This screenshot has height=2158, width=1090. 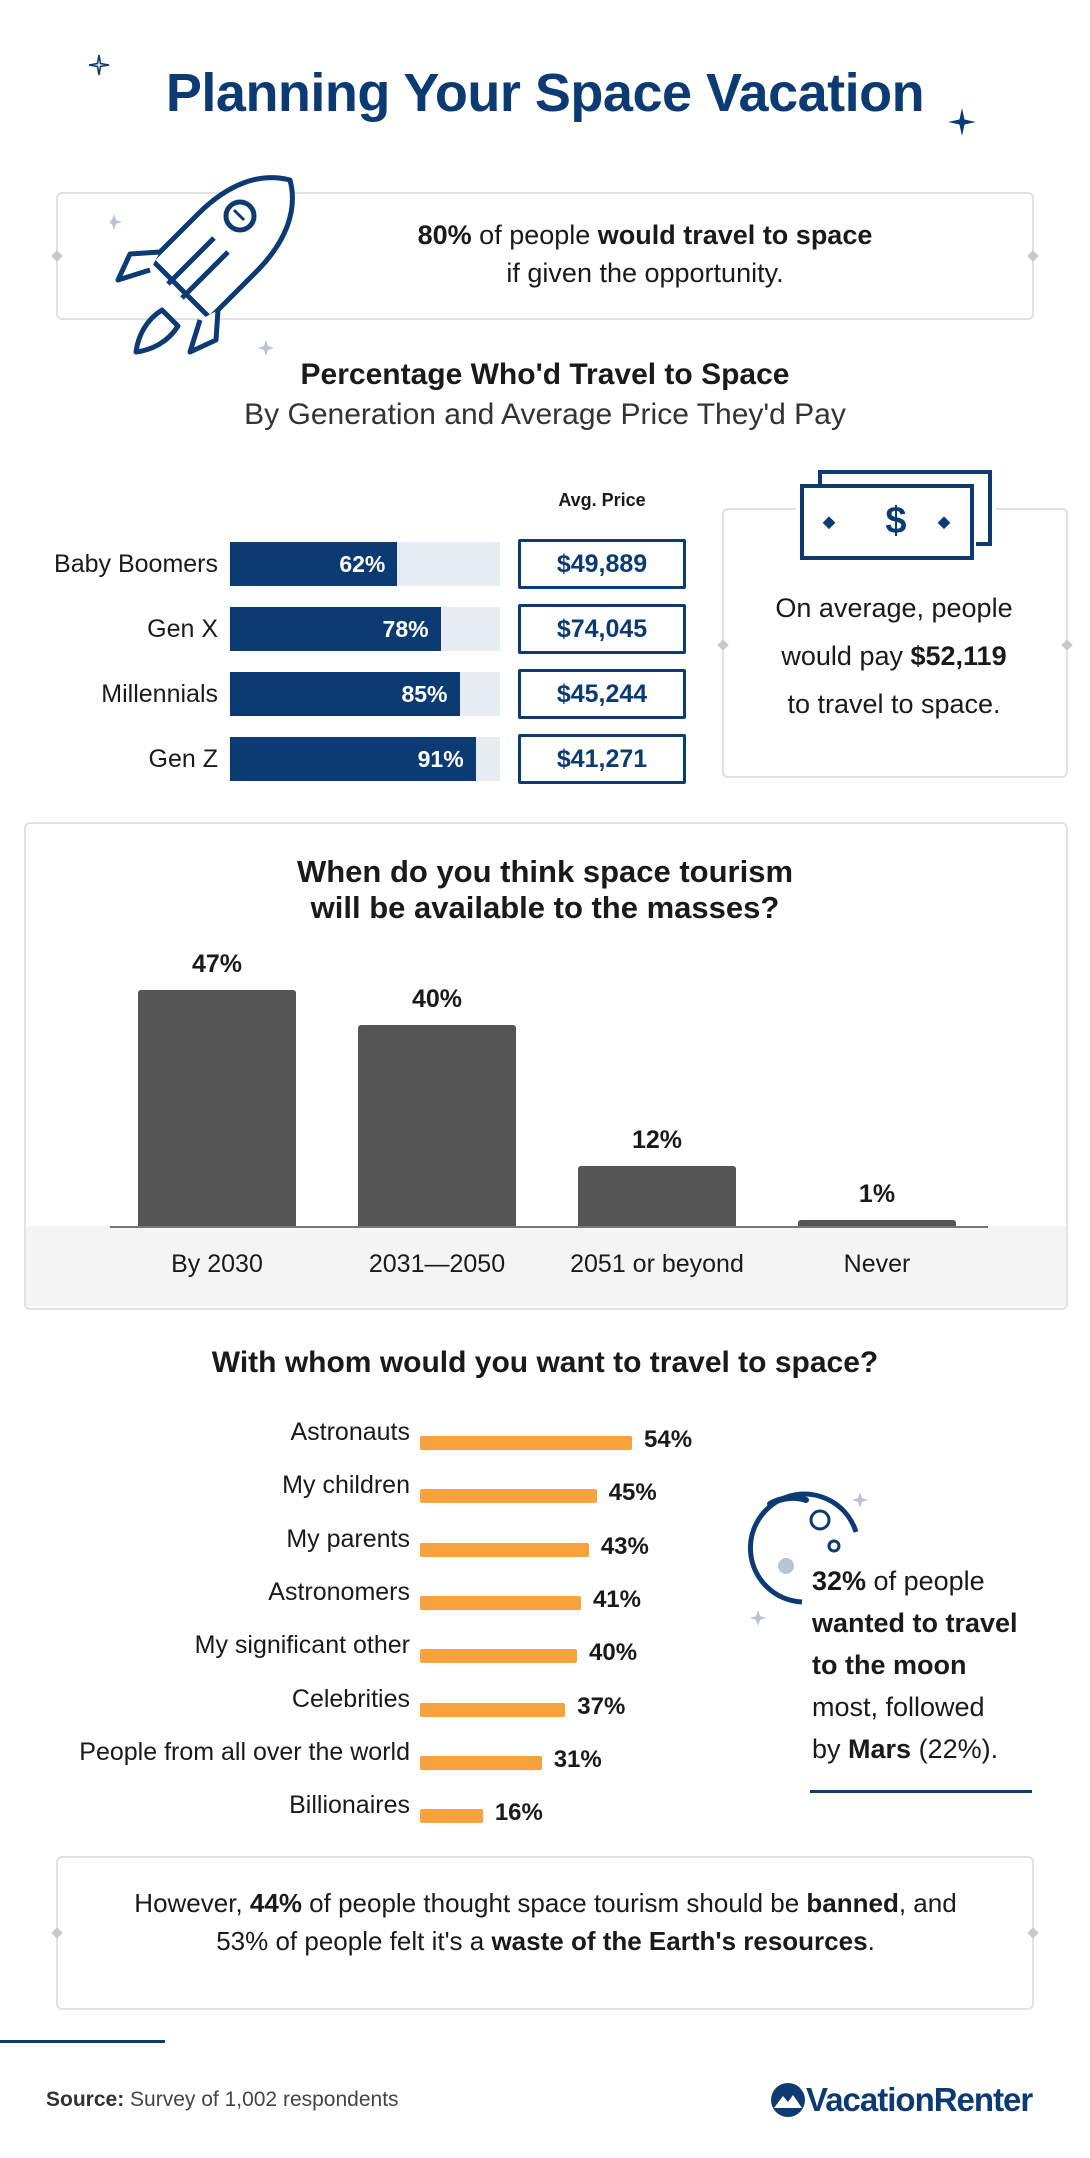 What do you see at coordinates (365, 629) in the screenshot?
I see `generation-bar-track: 78%` at bounding box center [365, 629].